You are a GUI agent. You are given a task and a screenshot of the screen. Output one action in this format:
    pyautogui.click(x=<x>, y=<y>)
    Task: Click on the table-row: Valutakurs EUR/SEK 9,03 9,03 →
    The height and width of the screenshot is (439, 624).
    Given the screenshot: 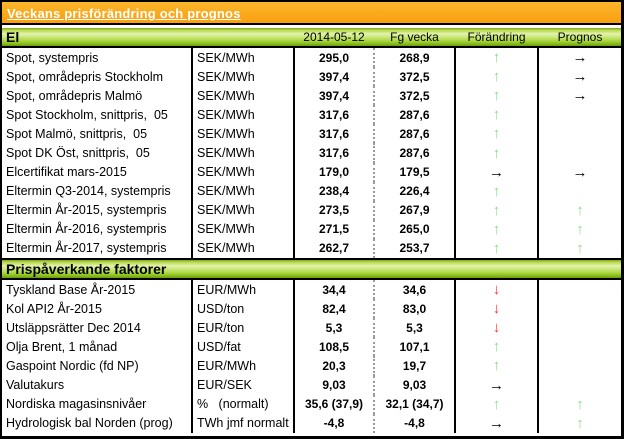 What is the action you would take?
    pyautogui.click(x=311, y=385)
    